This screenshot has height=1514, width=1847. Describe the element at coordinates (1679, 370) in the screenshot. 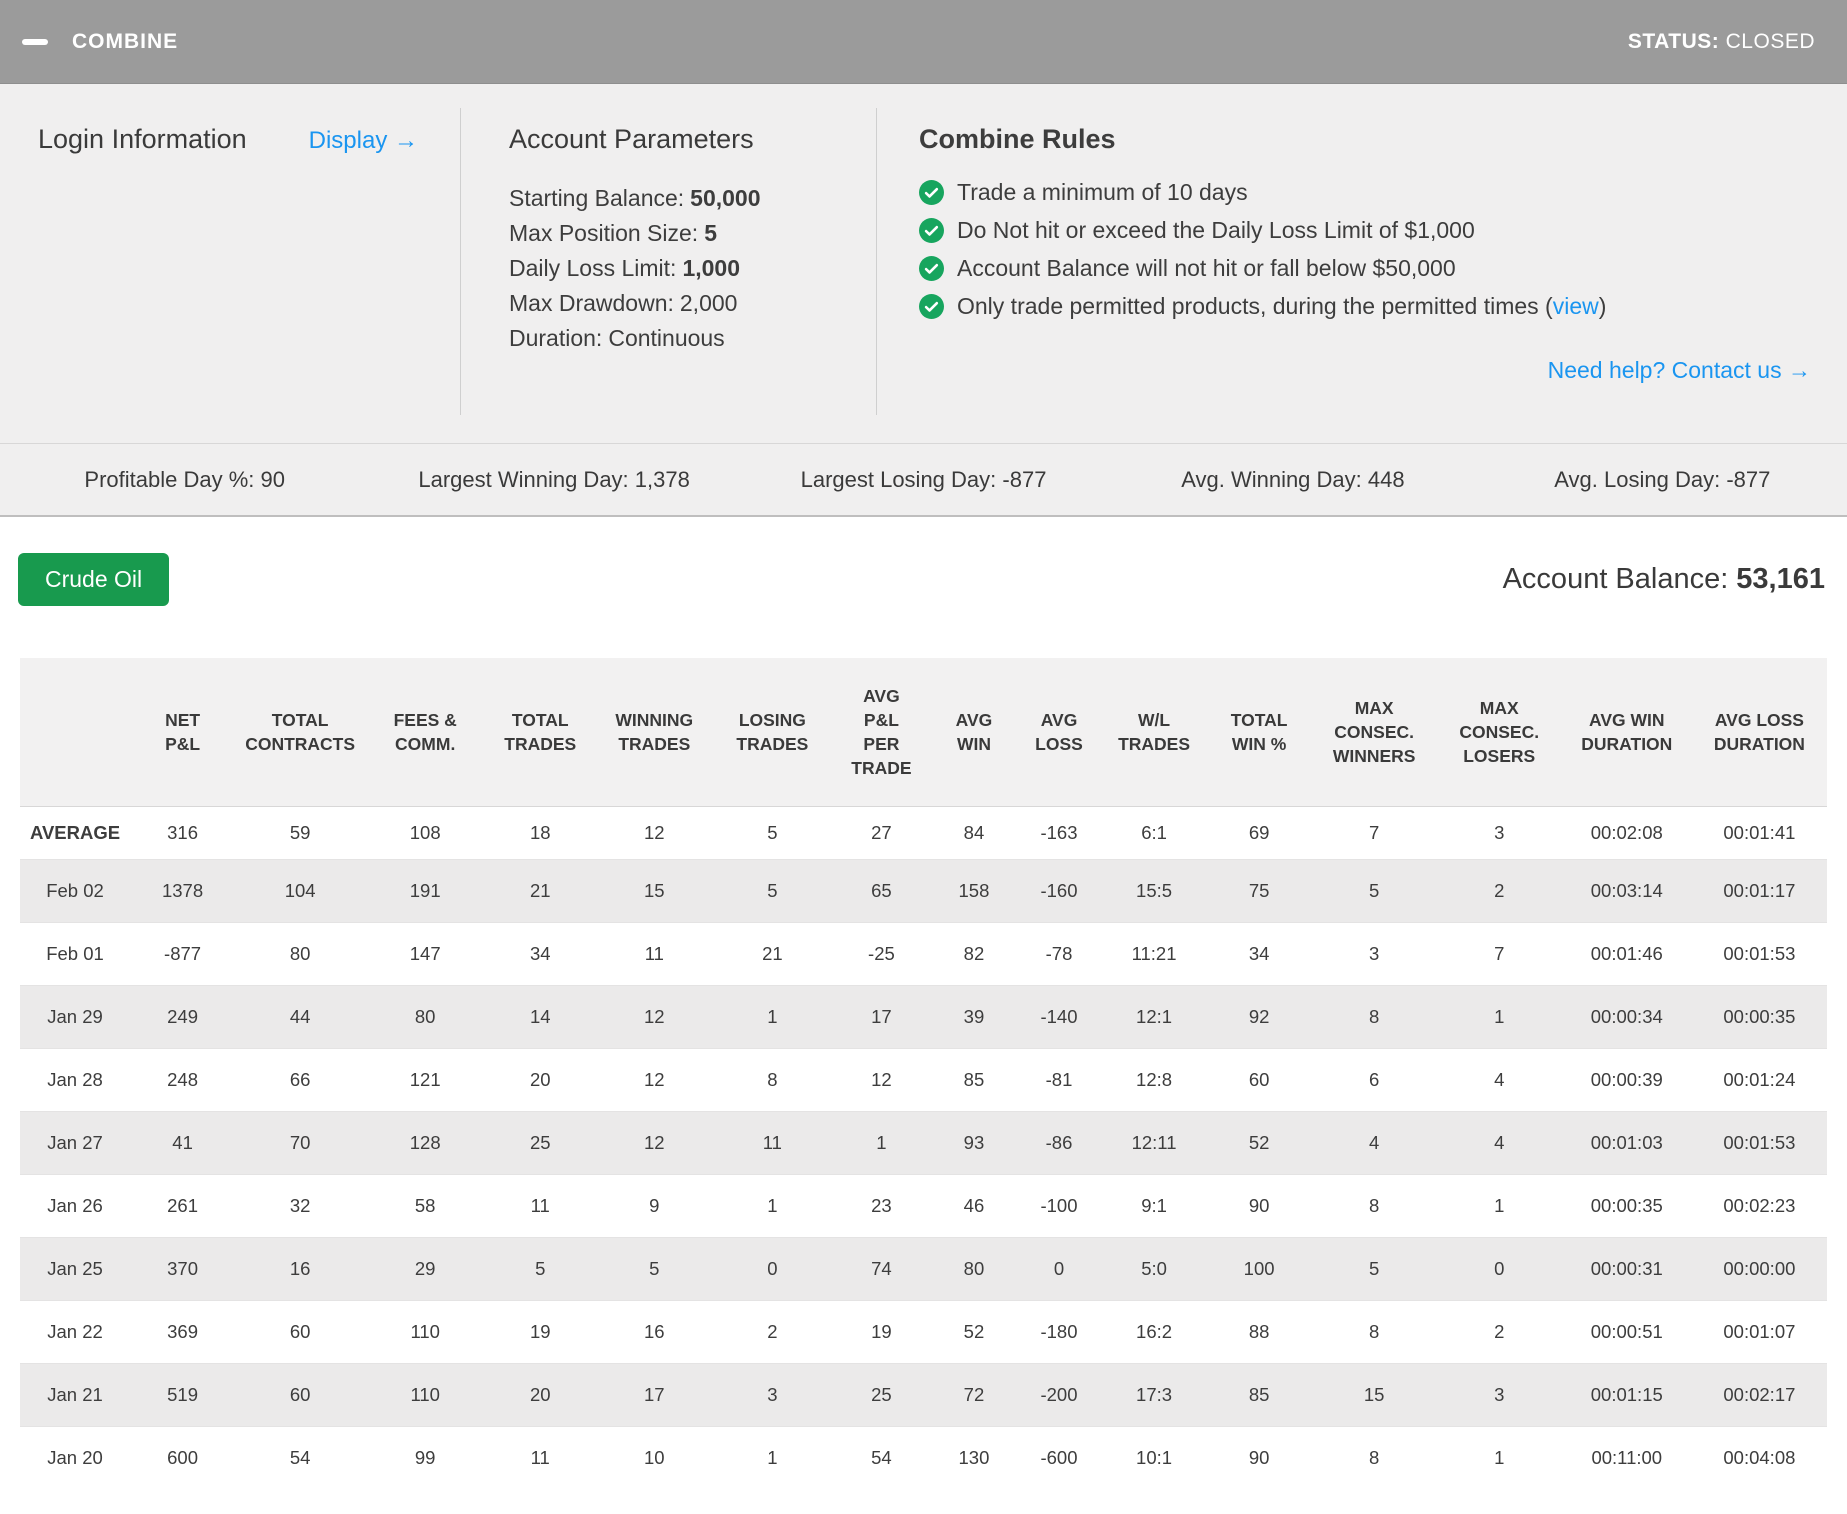

I see `contact-us-link: Need help? Contact us →` at that location.